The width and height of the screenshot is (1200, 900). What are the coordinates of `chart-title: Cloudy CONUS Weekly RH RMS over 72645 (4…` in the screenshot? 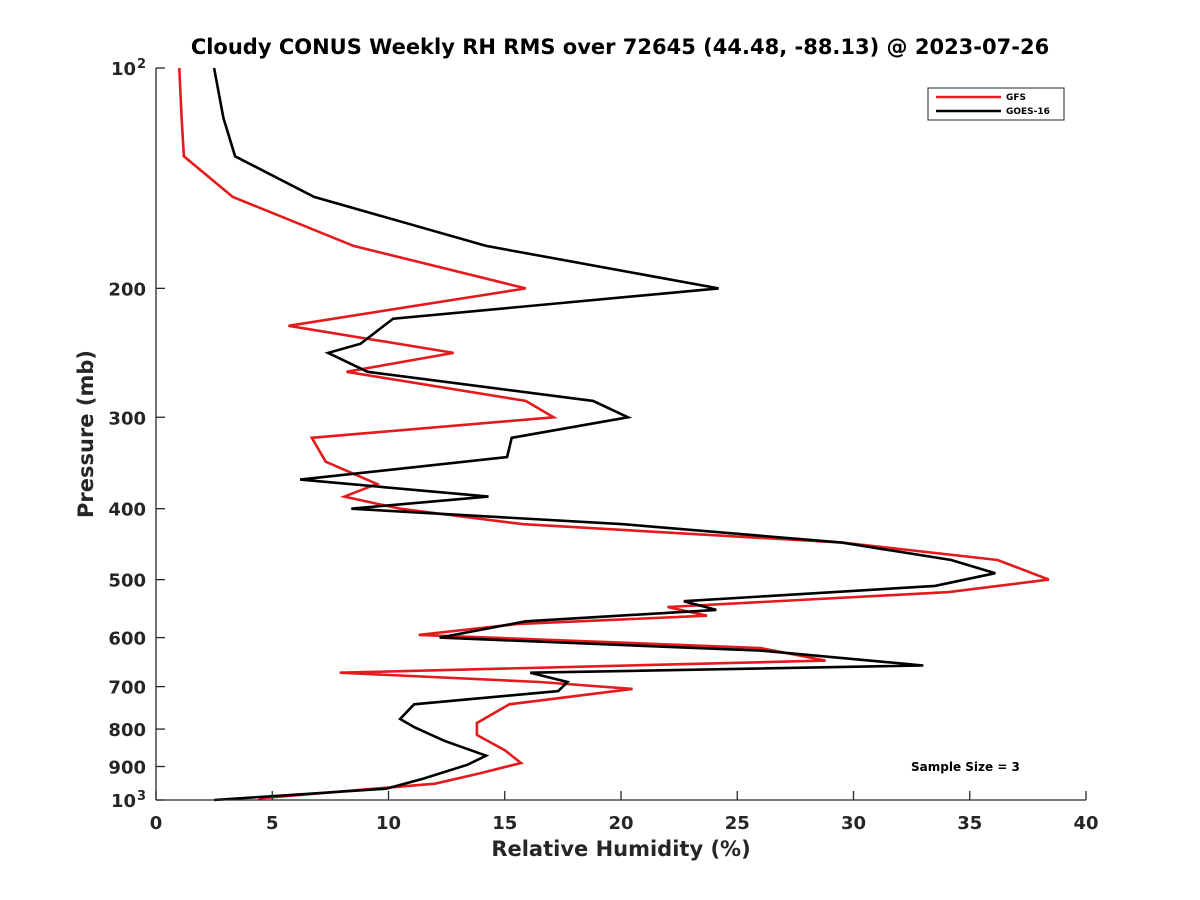 It's located at (620, 47).